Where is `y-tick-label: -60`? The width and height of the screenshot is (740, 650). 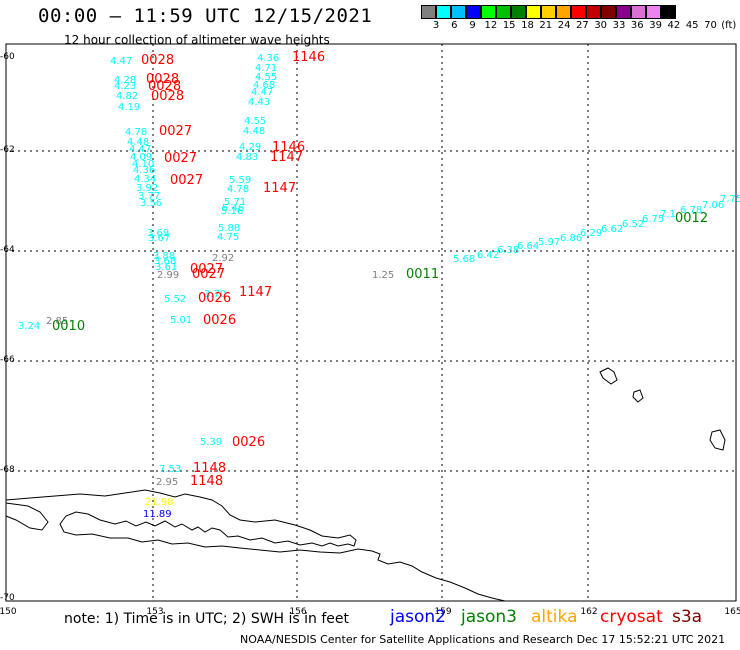
y-tick-label: -60 is located at coordinates (7, 57).